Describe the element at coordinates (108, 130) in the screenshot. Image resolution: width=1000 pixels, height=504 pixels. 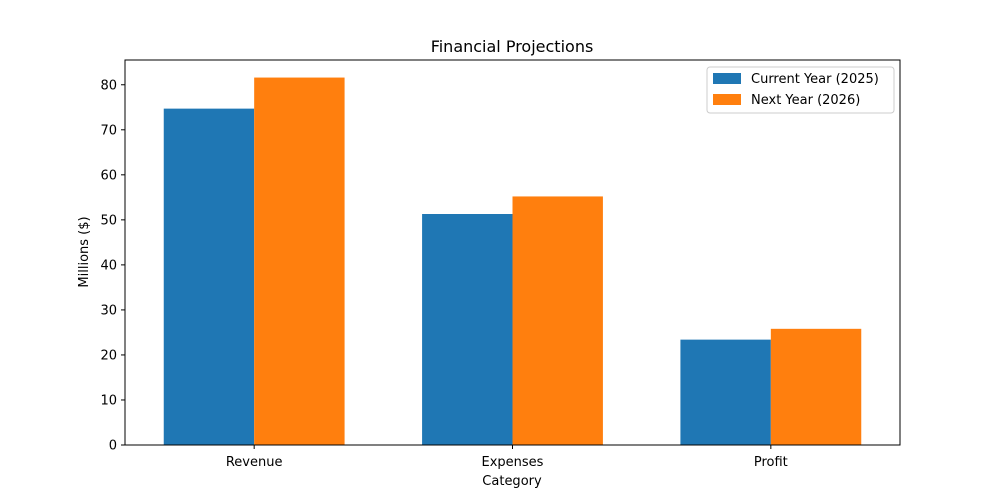
I see `y-tick-label: 70` at that location.